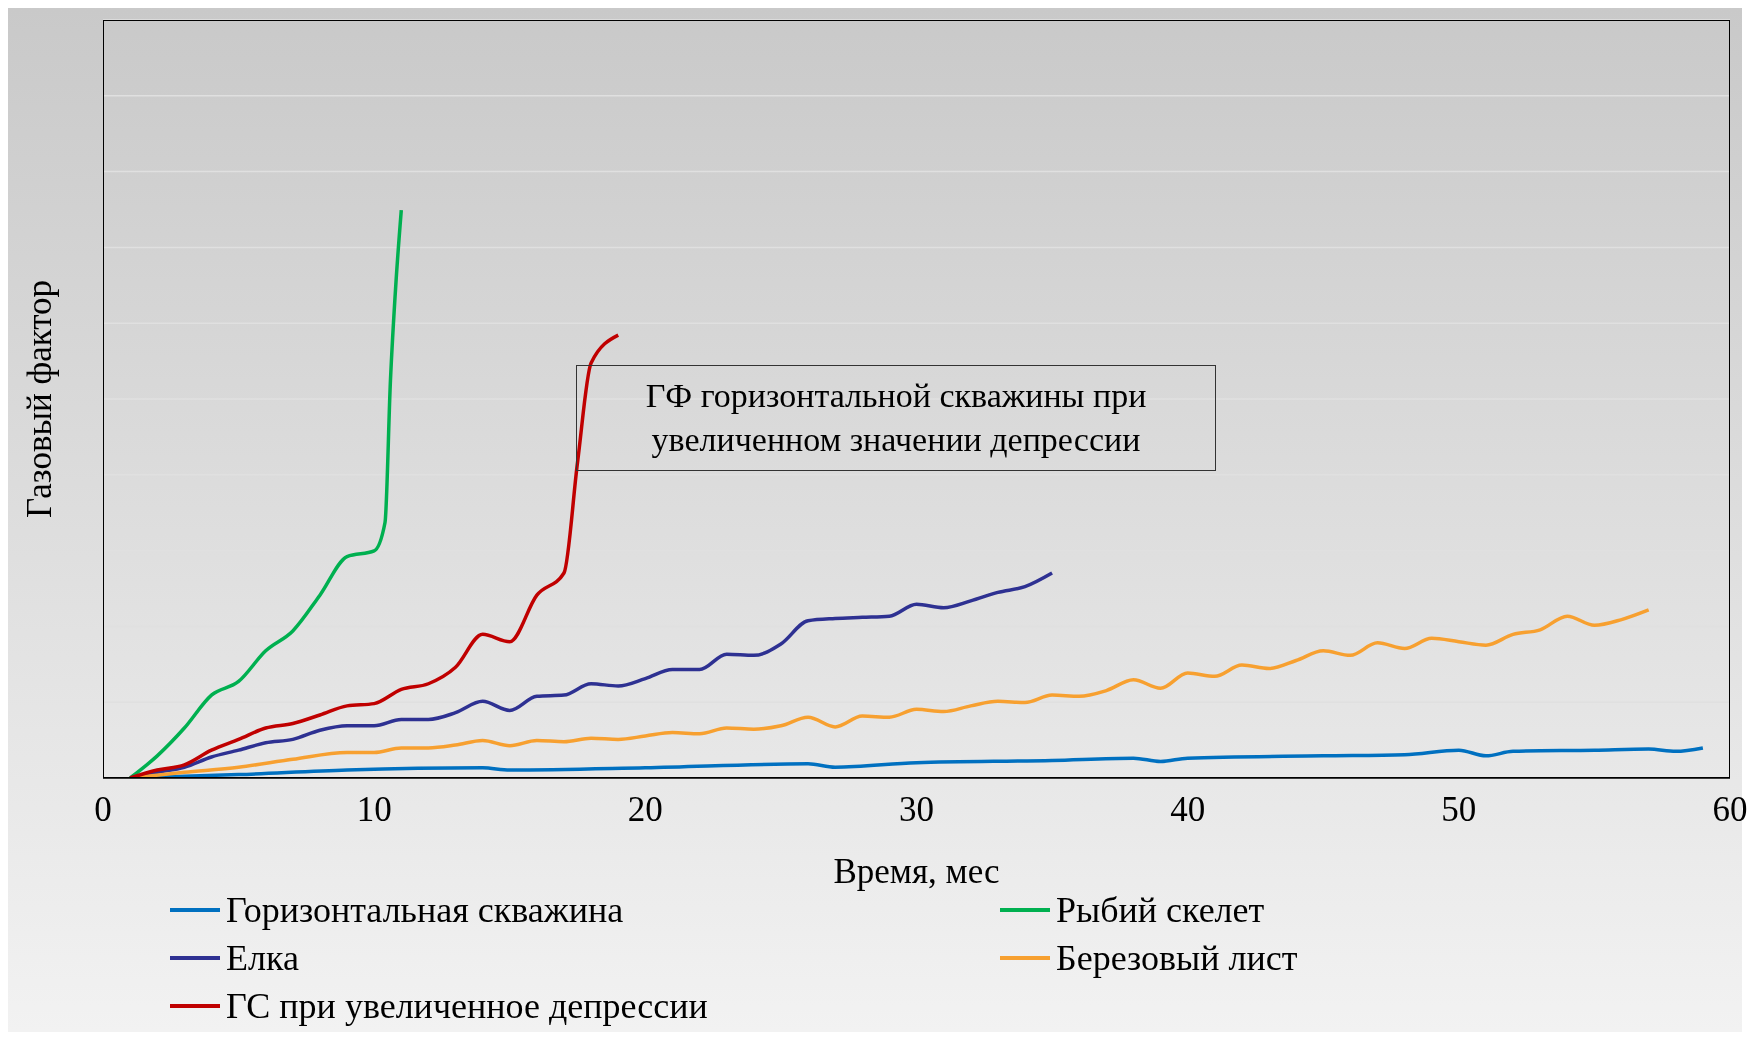 This screenshot has width=1750, height=1040. I want to click on legend-label: Березовый лист, so click(1177, 958).